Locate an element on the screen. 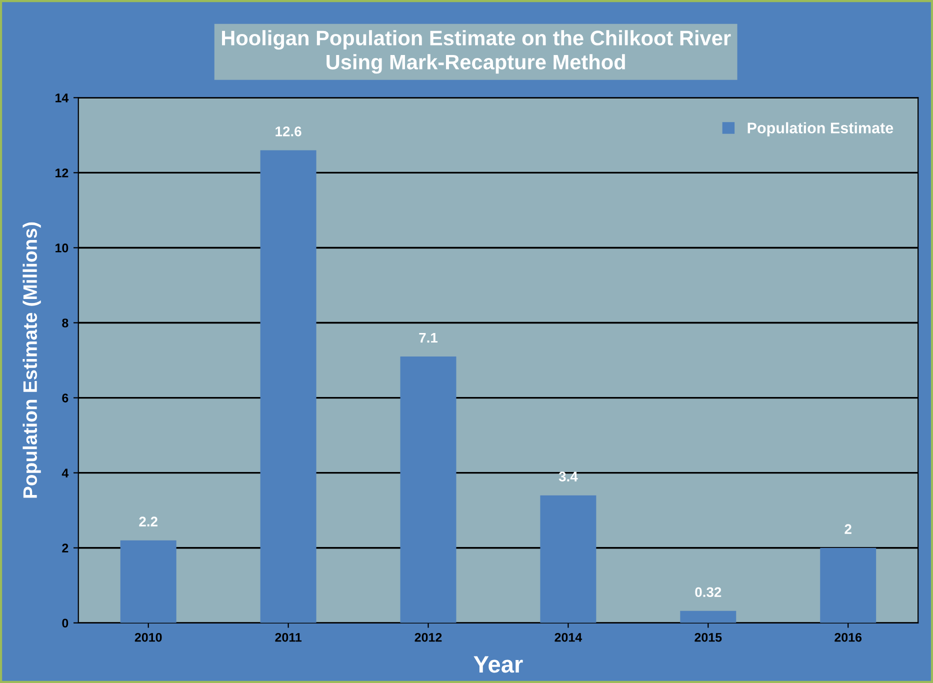  x-tick-label: 2015 is located at coordinates (708, 637).